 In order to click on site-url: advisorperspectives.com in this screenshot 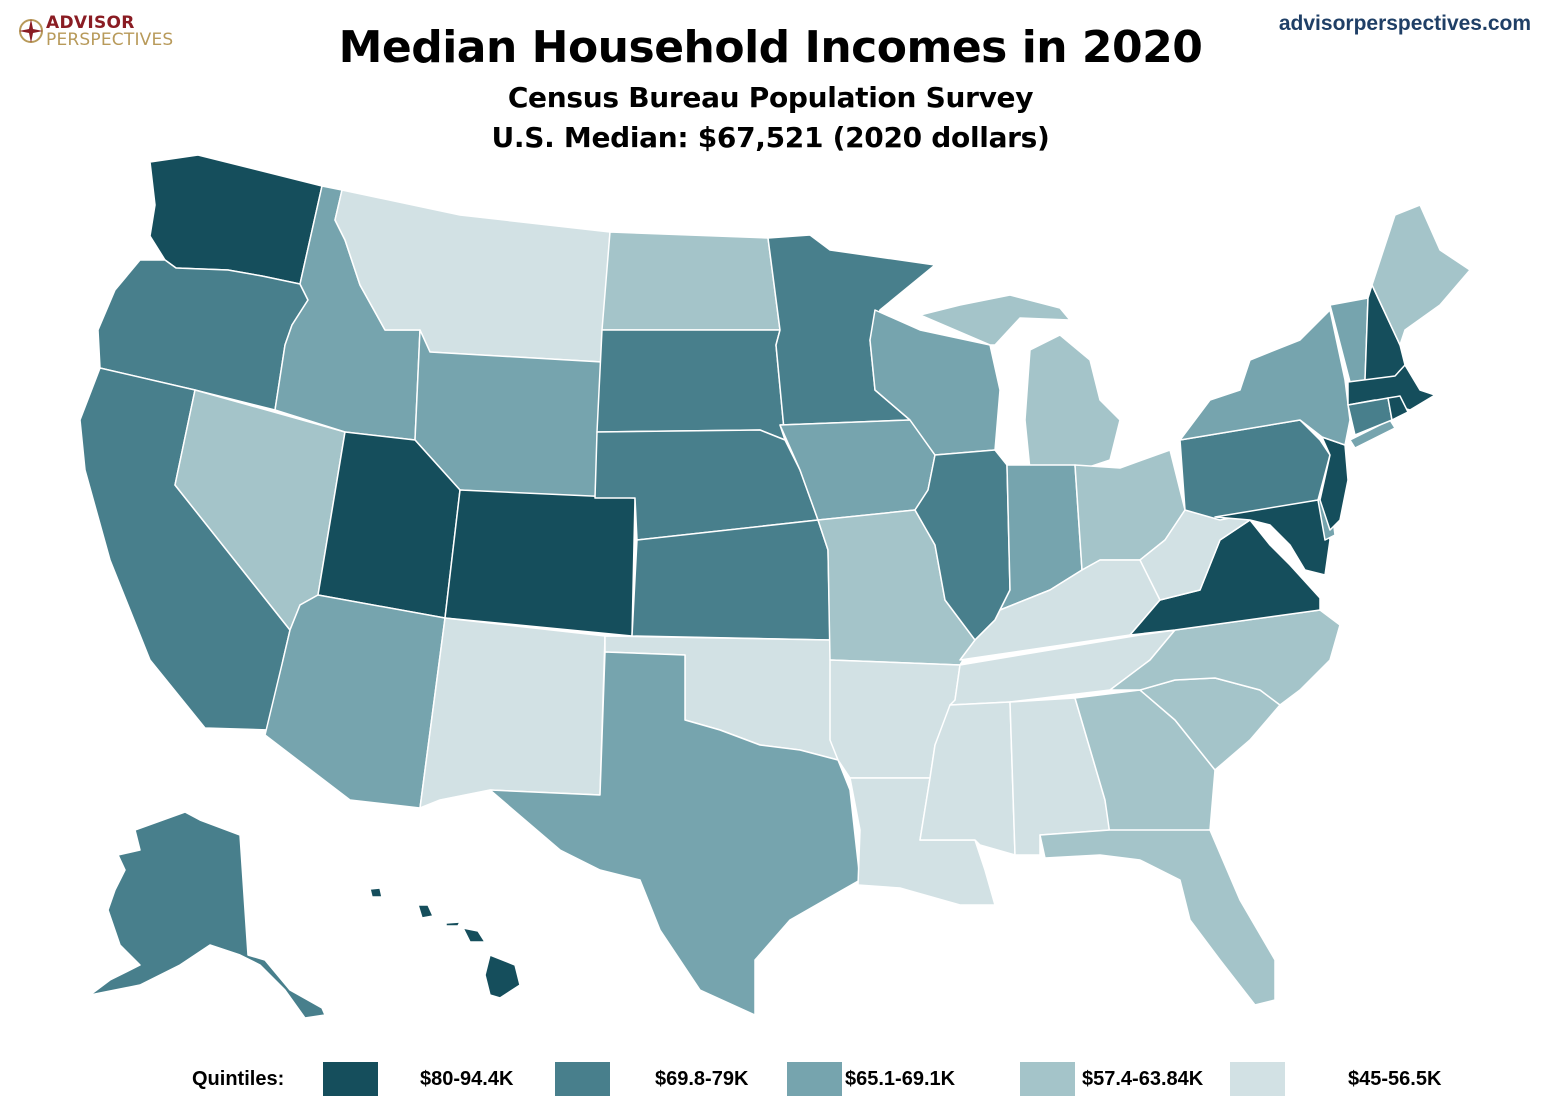, I will do `click(1404, 23)`.